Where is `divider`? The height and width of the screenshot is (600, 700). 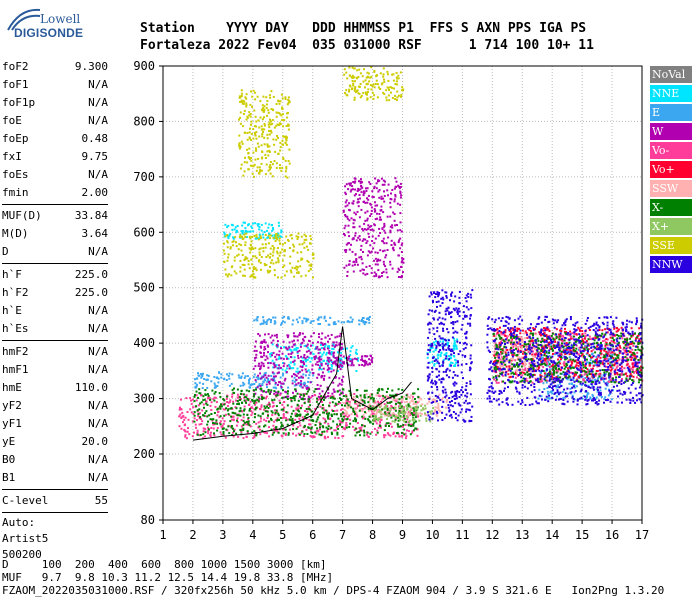 divider is located at coordinates (55, 204).